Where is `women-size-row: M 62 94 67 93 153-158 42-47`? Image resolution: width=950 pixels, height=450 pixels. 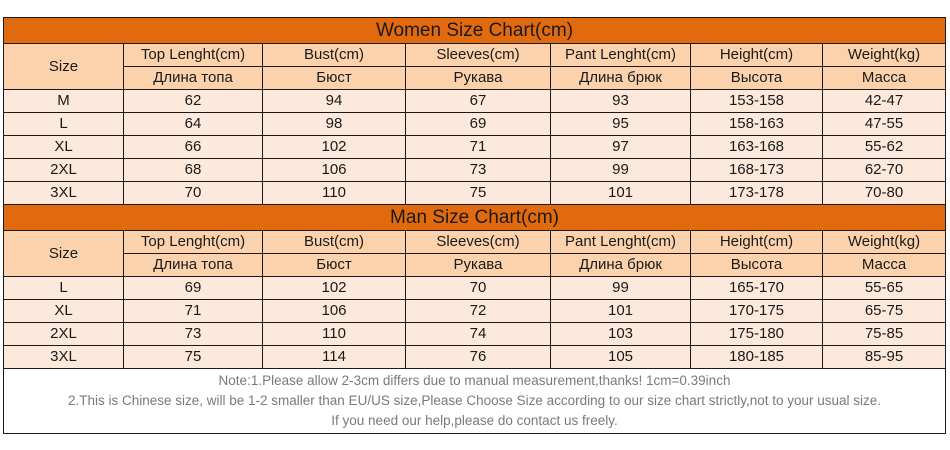
women-size-row: M 62 94 67 93 153-158 42-47 is located at coordinates (475, 101).